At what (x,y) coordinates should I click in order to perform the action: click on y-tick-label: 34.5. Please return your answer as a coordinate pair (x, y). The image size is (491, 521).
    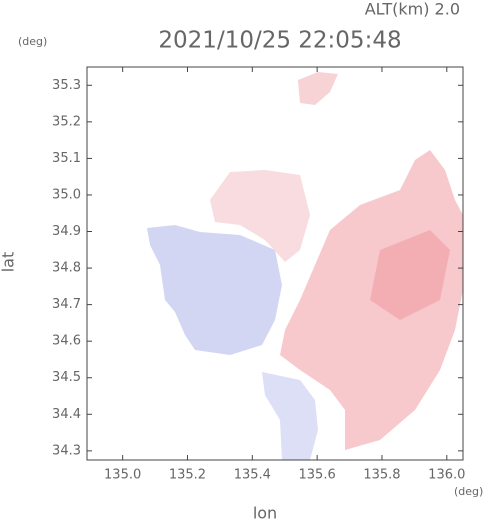
    Looking at the image, I should click on (66, 377).